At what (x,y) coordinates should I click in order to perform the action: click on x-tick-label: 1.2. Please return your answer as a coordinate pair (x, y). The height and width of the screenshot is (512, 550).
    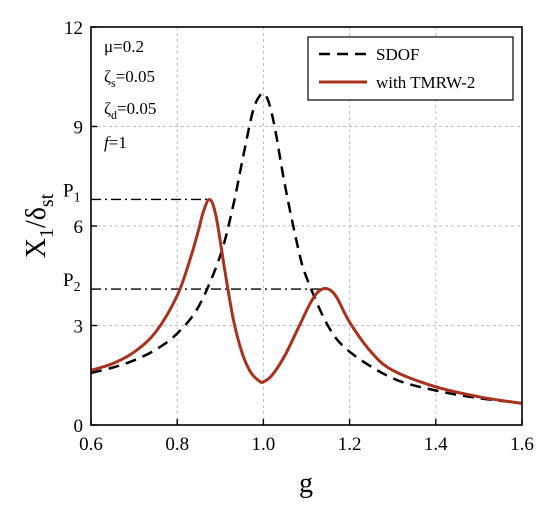
    Looking at the image, I should click on (350, 444).